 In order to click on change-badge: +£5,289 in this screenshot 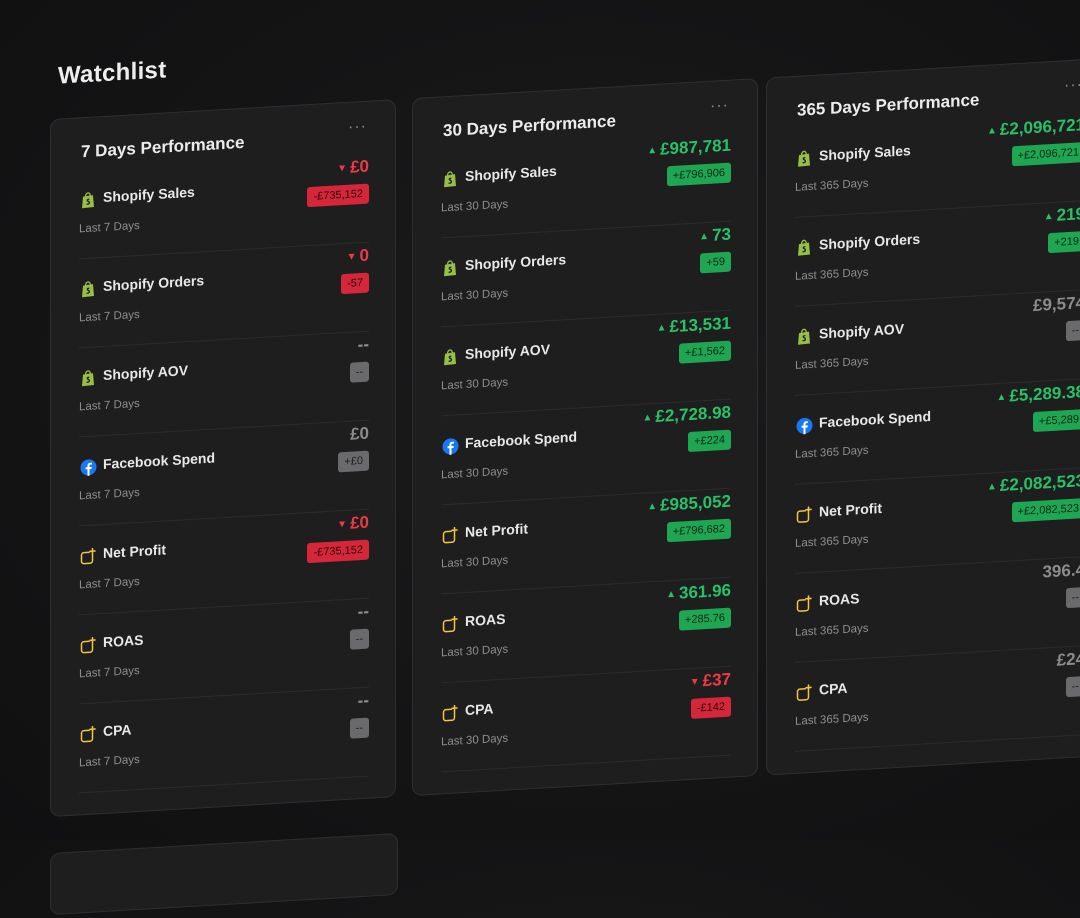, I will do `click(1056, 421)`.